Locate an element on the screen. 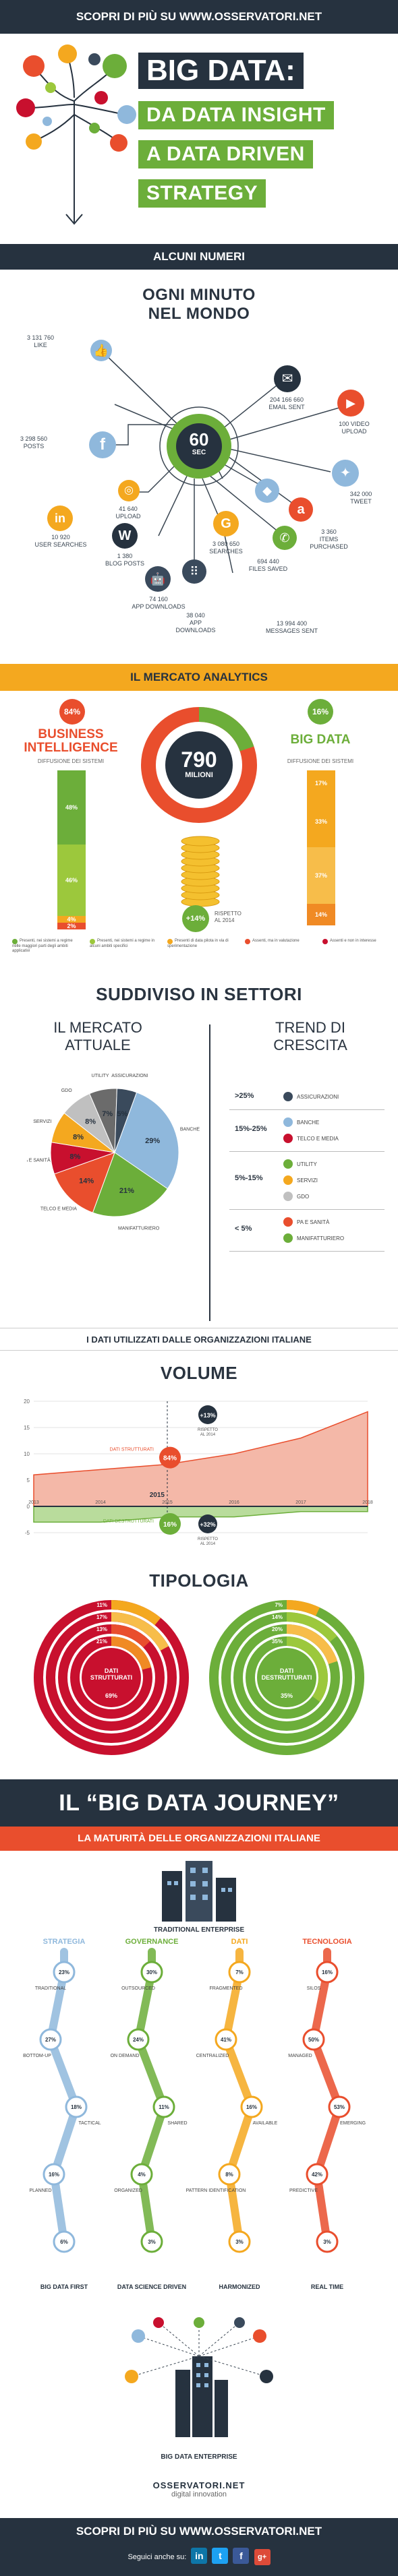 Image resolution: width=398 pixels, height=2576 pixels. bi-diffusion-label: DIFFUSIONE DEI SISTEMI is located at coordinates (71, 761).